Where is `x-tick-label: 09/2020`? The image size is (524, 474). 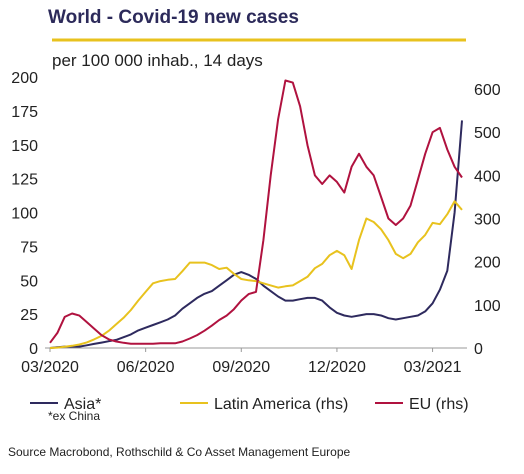 x-tick-label: 09/2020 is located at coordinates (241, 367).